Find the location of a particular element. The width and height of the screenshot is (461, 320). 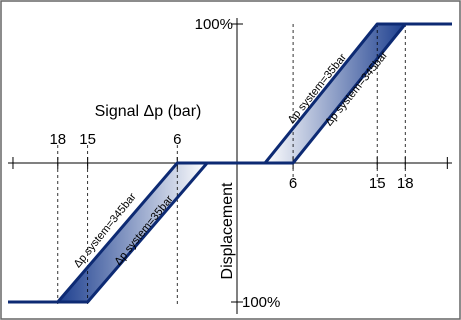

x-tick-label-neg-6: 6 is located at coordinates (177, 139).